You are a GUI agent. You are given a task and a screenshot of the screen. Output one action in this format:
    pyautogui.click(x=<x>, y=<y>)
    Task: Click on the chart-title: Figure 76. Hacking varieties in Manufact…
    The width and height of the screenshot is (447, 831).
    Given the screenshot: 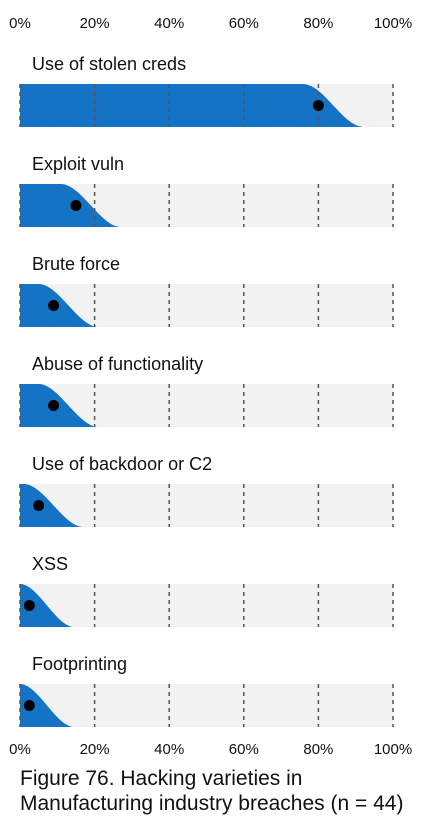 What is the action you would take?
    pyautogui.click(x=212, y=791)
    